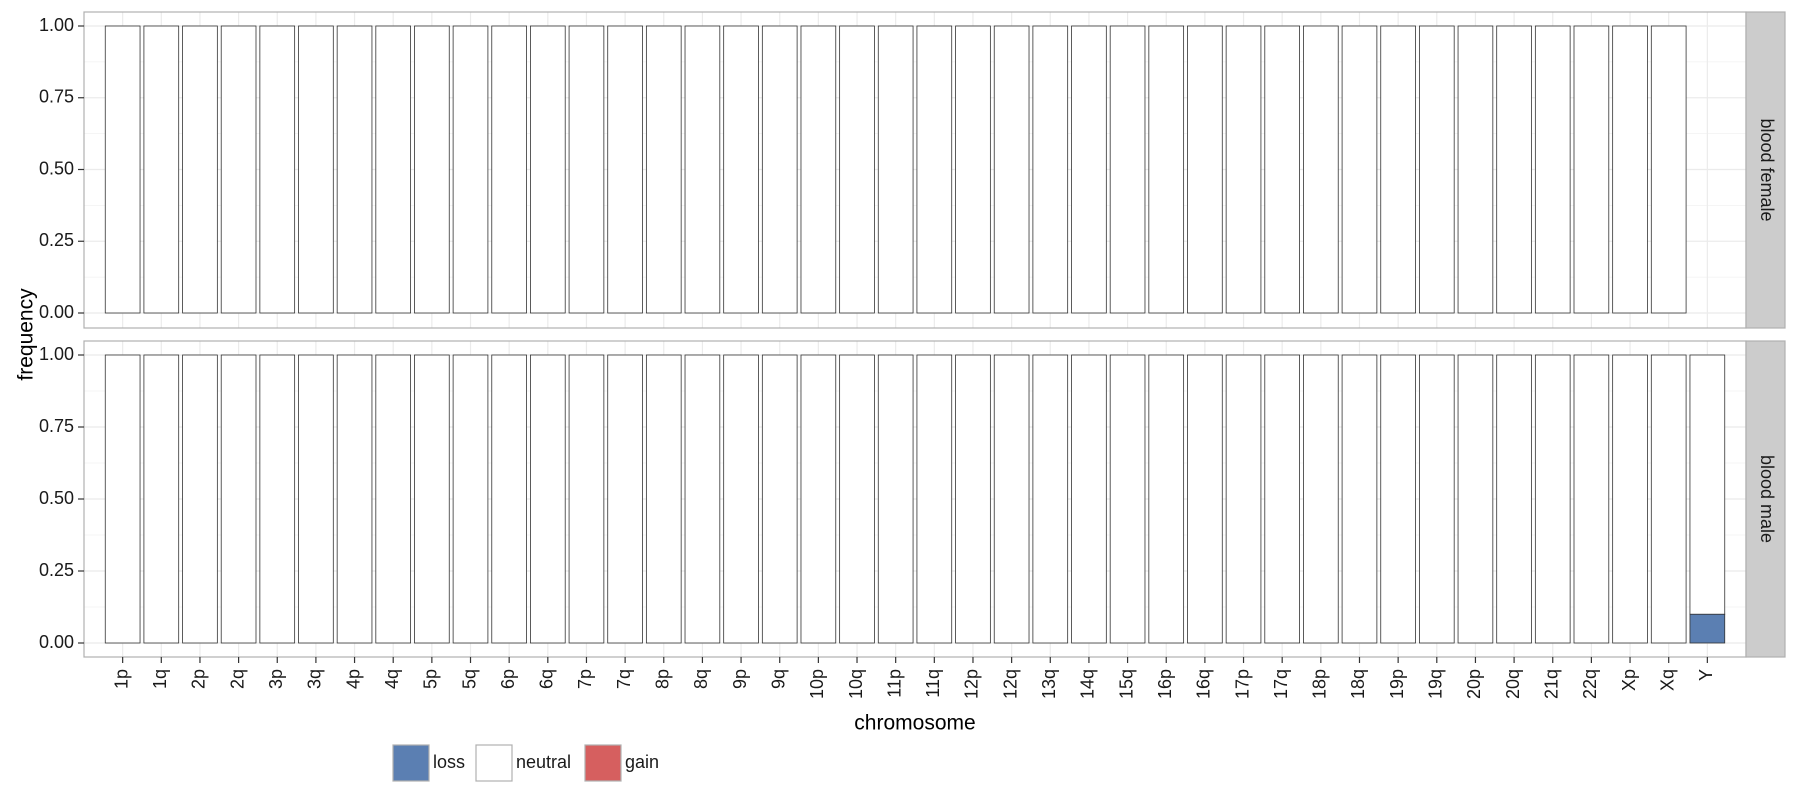 Image resolution: width=1800 pixels, height=795 pixels. What do you see at coordinates (353, 679) in the screenshot?
I see `x-tick-label: 4p` at bounding box center [353, 679].